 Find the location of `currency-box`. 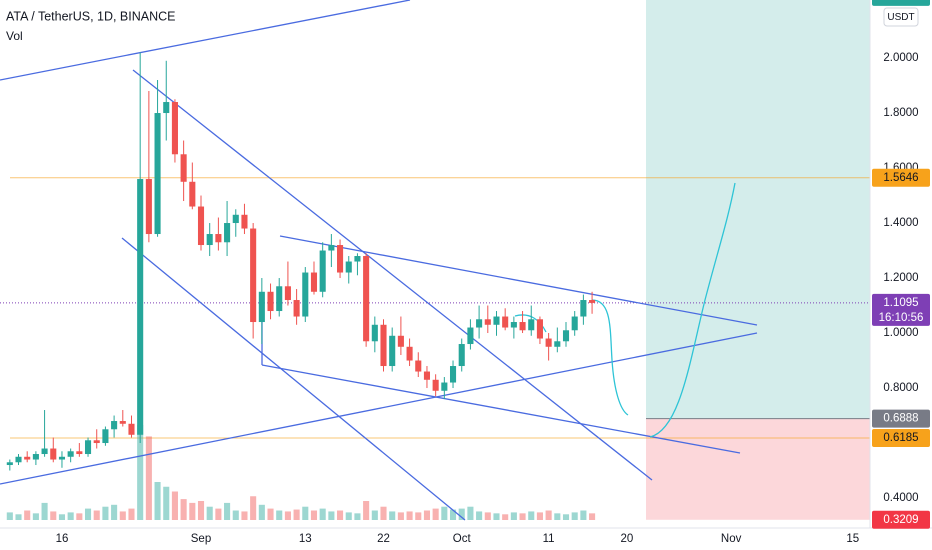

currency-box is located at coordinates (901, 17).